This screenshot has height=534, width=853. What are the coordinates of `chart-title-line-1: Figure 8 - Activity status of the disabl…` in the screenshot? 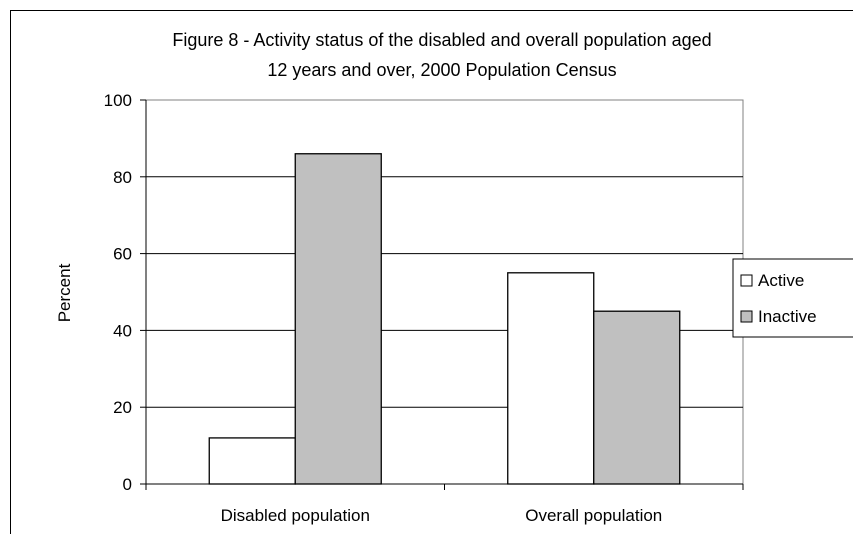 It's located at (441, 40).